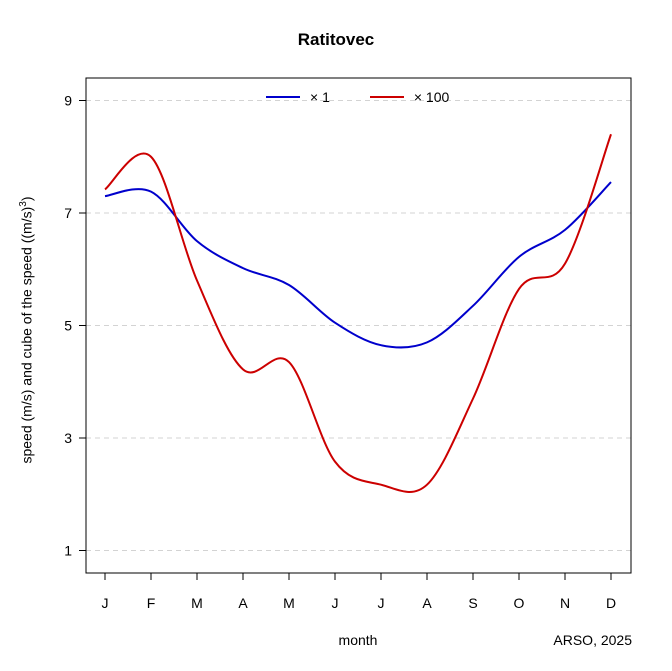  Describe the element at coordinates (68, 438) in the screenshot. I see `y-tick-label: 3` at that location.